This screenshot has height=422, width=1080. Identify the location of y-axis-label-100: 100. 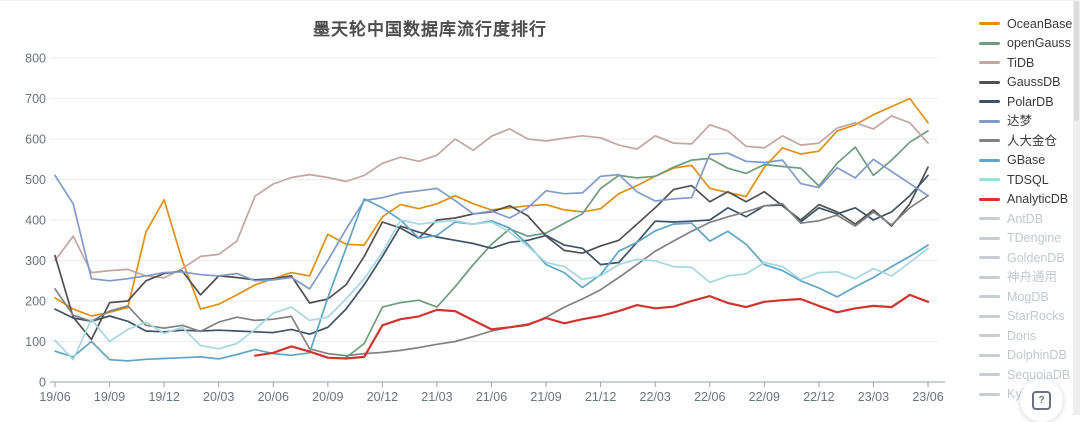
(35, 342).